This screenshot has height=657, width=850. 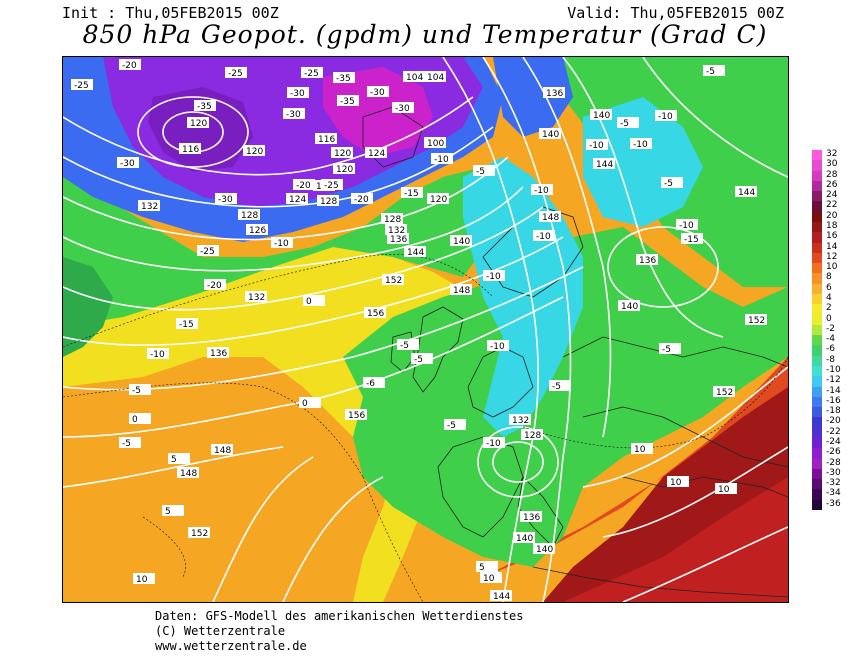 I want to click on geopotential-label: 126, so click(x=257, y=231).